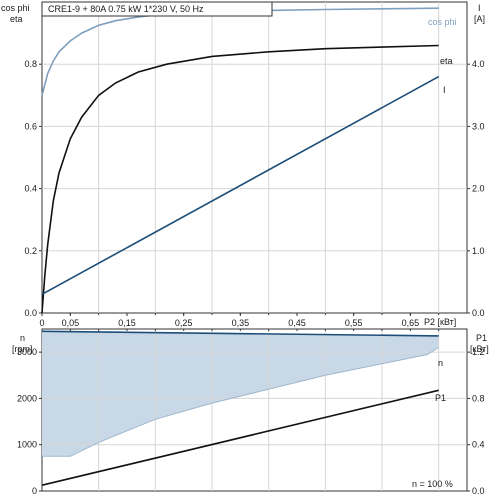 Image resolution: width=500 pixels, height=500 pixels. What do you see at coordinates (478, 352) in the screenshot?
I see `bottom-right-tick-label: 1.2` at bounding box center [478, 352].